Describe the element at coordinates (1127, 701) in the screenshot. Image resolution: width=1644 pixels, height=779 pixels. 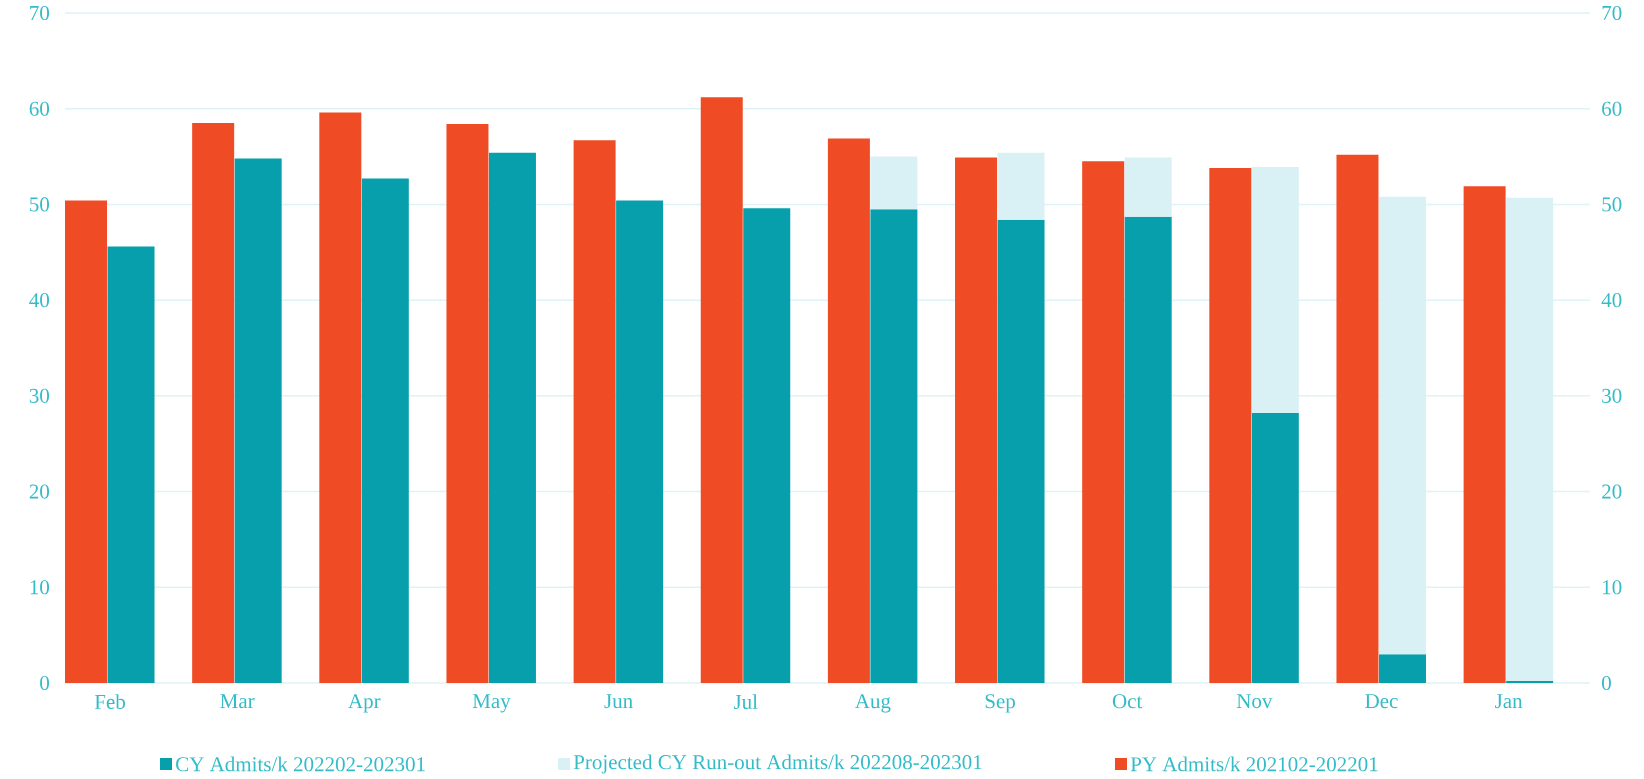
I see `x-tick-label: Oct` at that location.